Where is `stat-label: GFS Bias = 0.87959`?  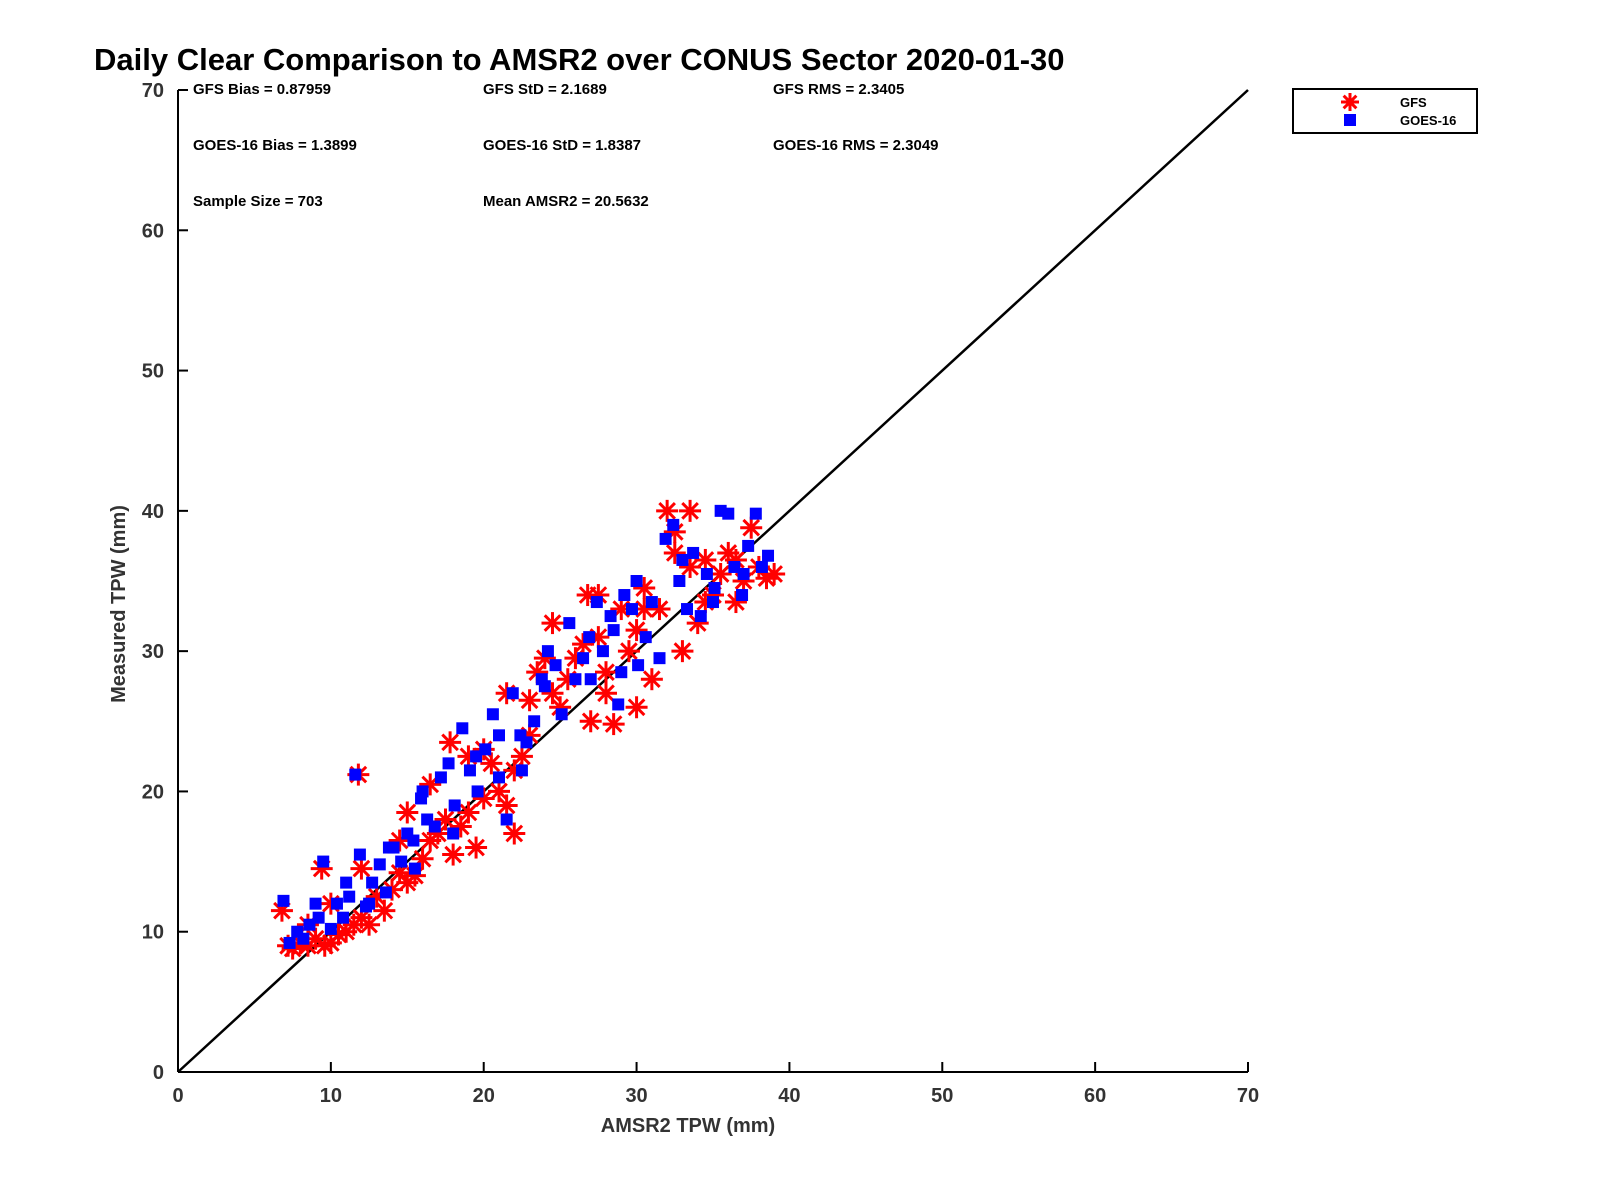
stat-label: GFS Bias = 0.87959 is located at coordinates (262, 89).